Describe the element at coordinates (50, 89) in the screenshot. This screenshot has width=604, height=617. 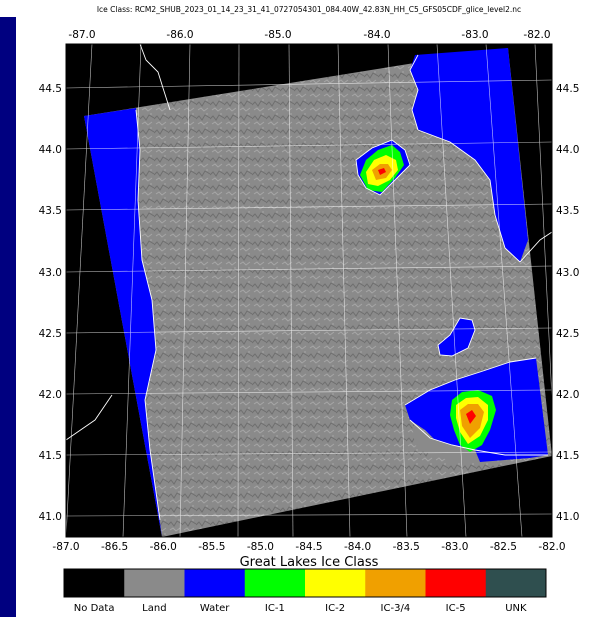
I see `left-lat-label: 44.5` at that location.